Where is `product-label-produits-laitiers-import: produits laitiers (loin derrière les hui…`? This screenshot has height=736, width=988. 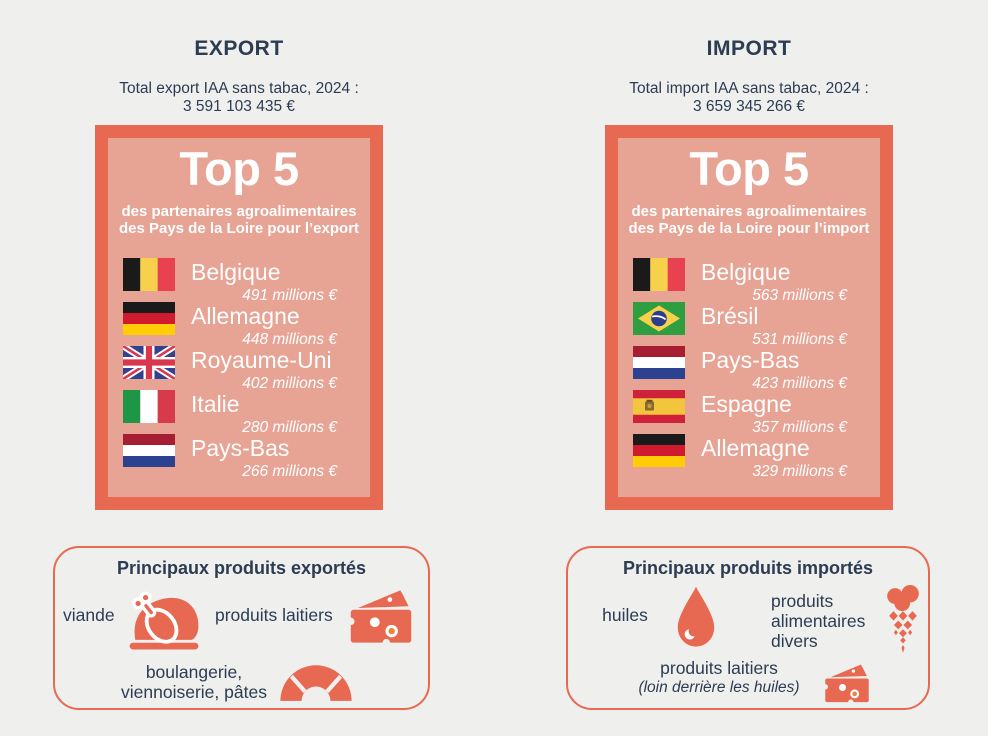 product-label-produits-laitiers-import: produits laitiers (loin derrière les hui… is located at coordinates (719, 678).